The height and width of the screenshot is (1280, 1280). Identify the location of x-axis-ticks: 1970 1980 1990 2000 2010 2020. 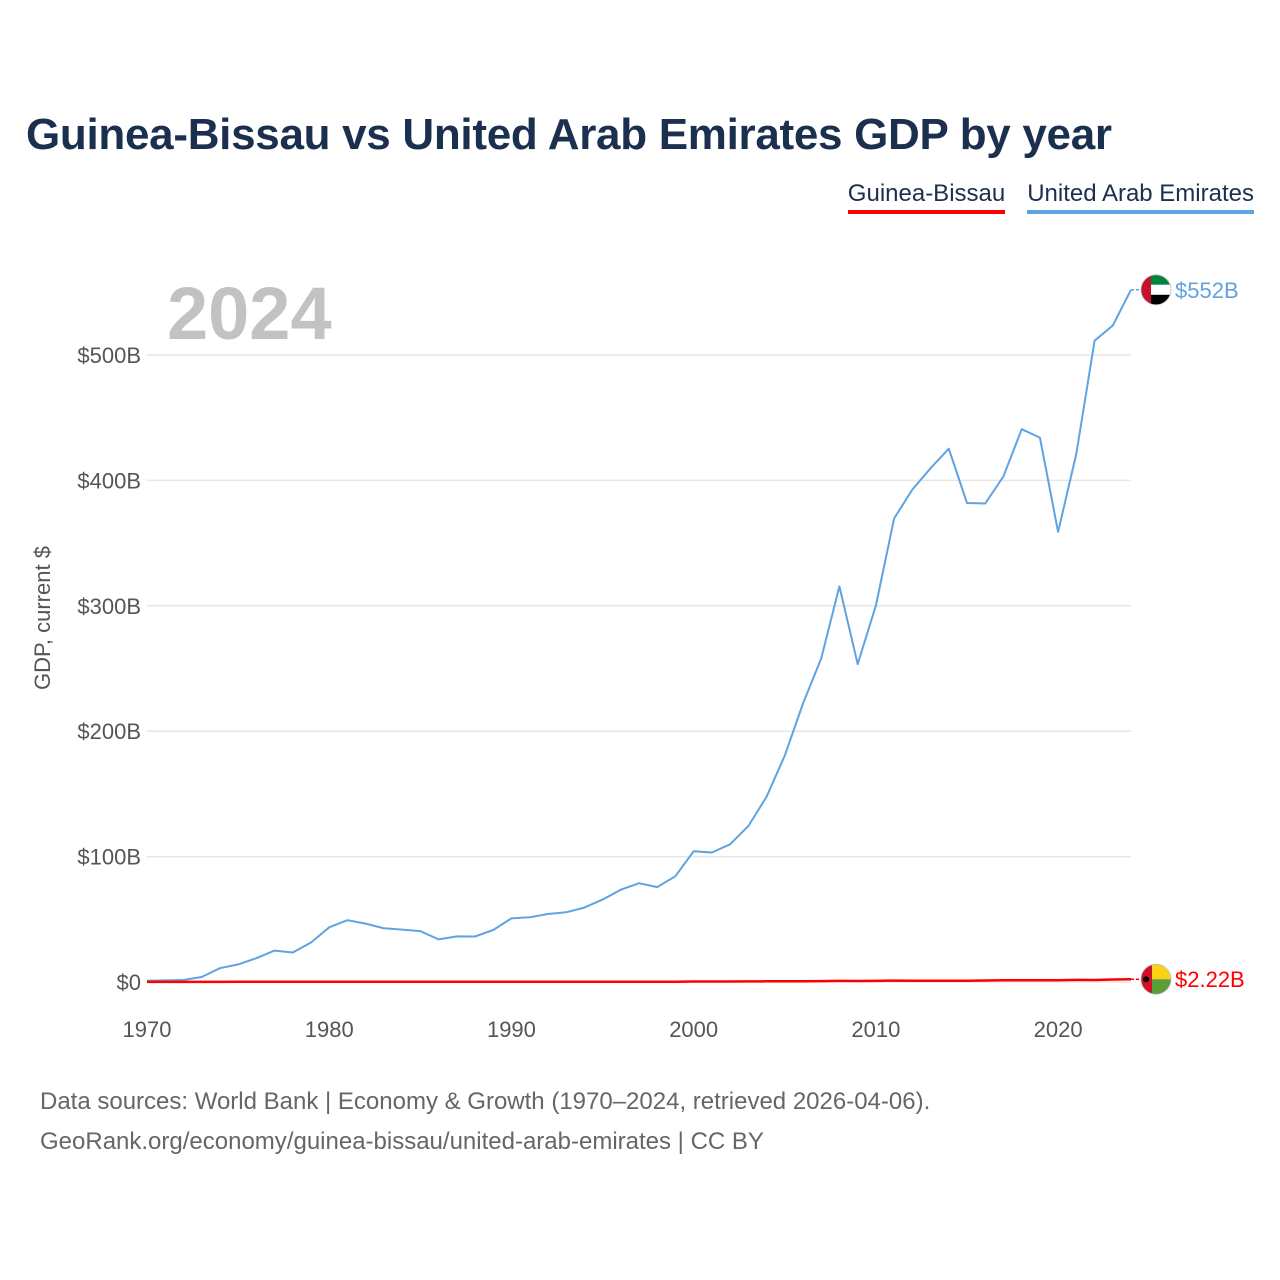
(603, 1029).